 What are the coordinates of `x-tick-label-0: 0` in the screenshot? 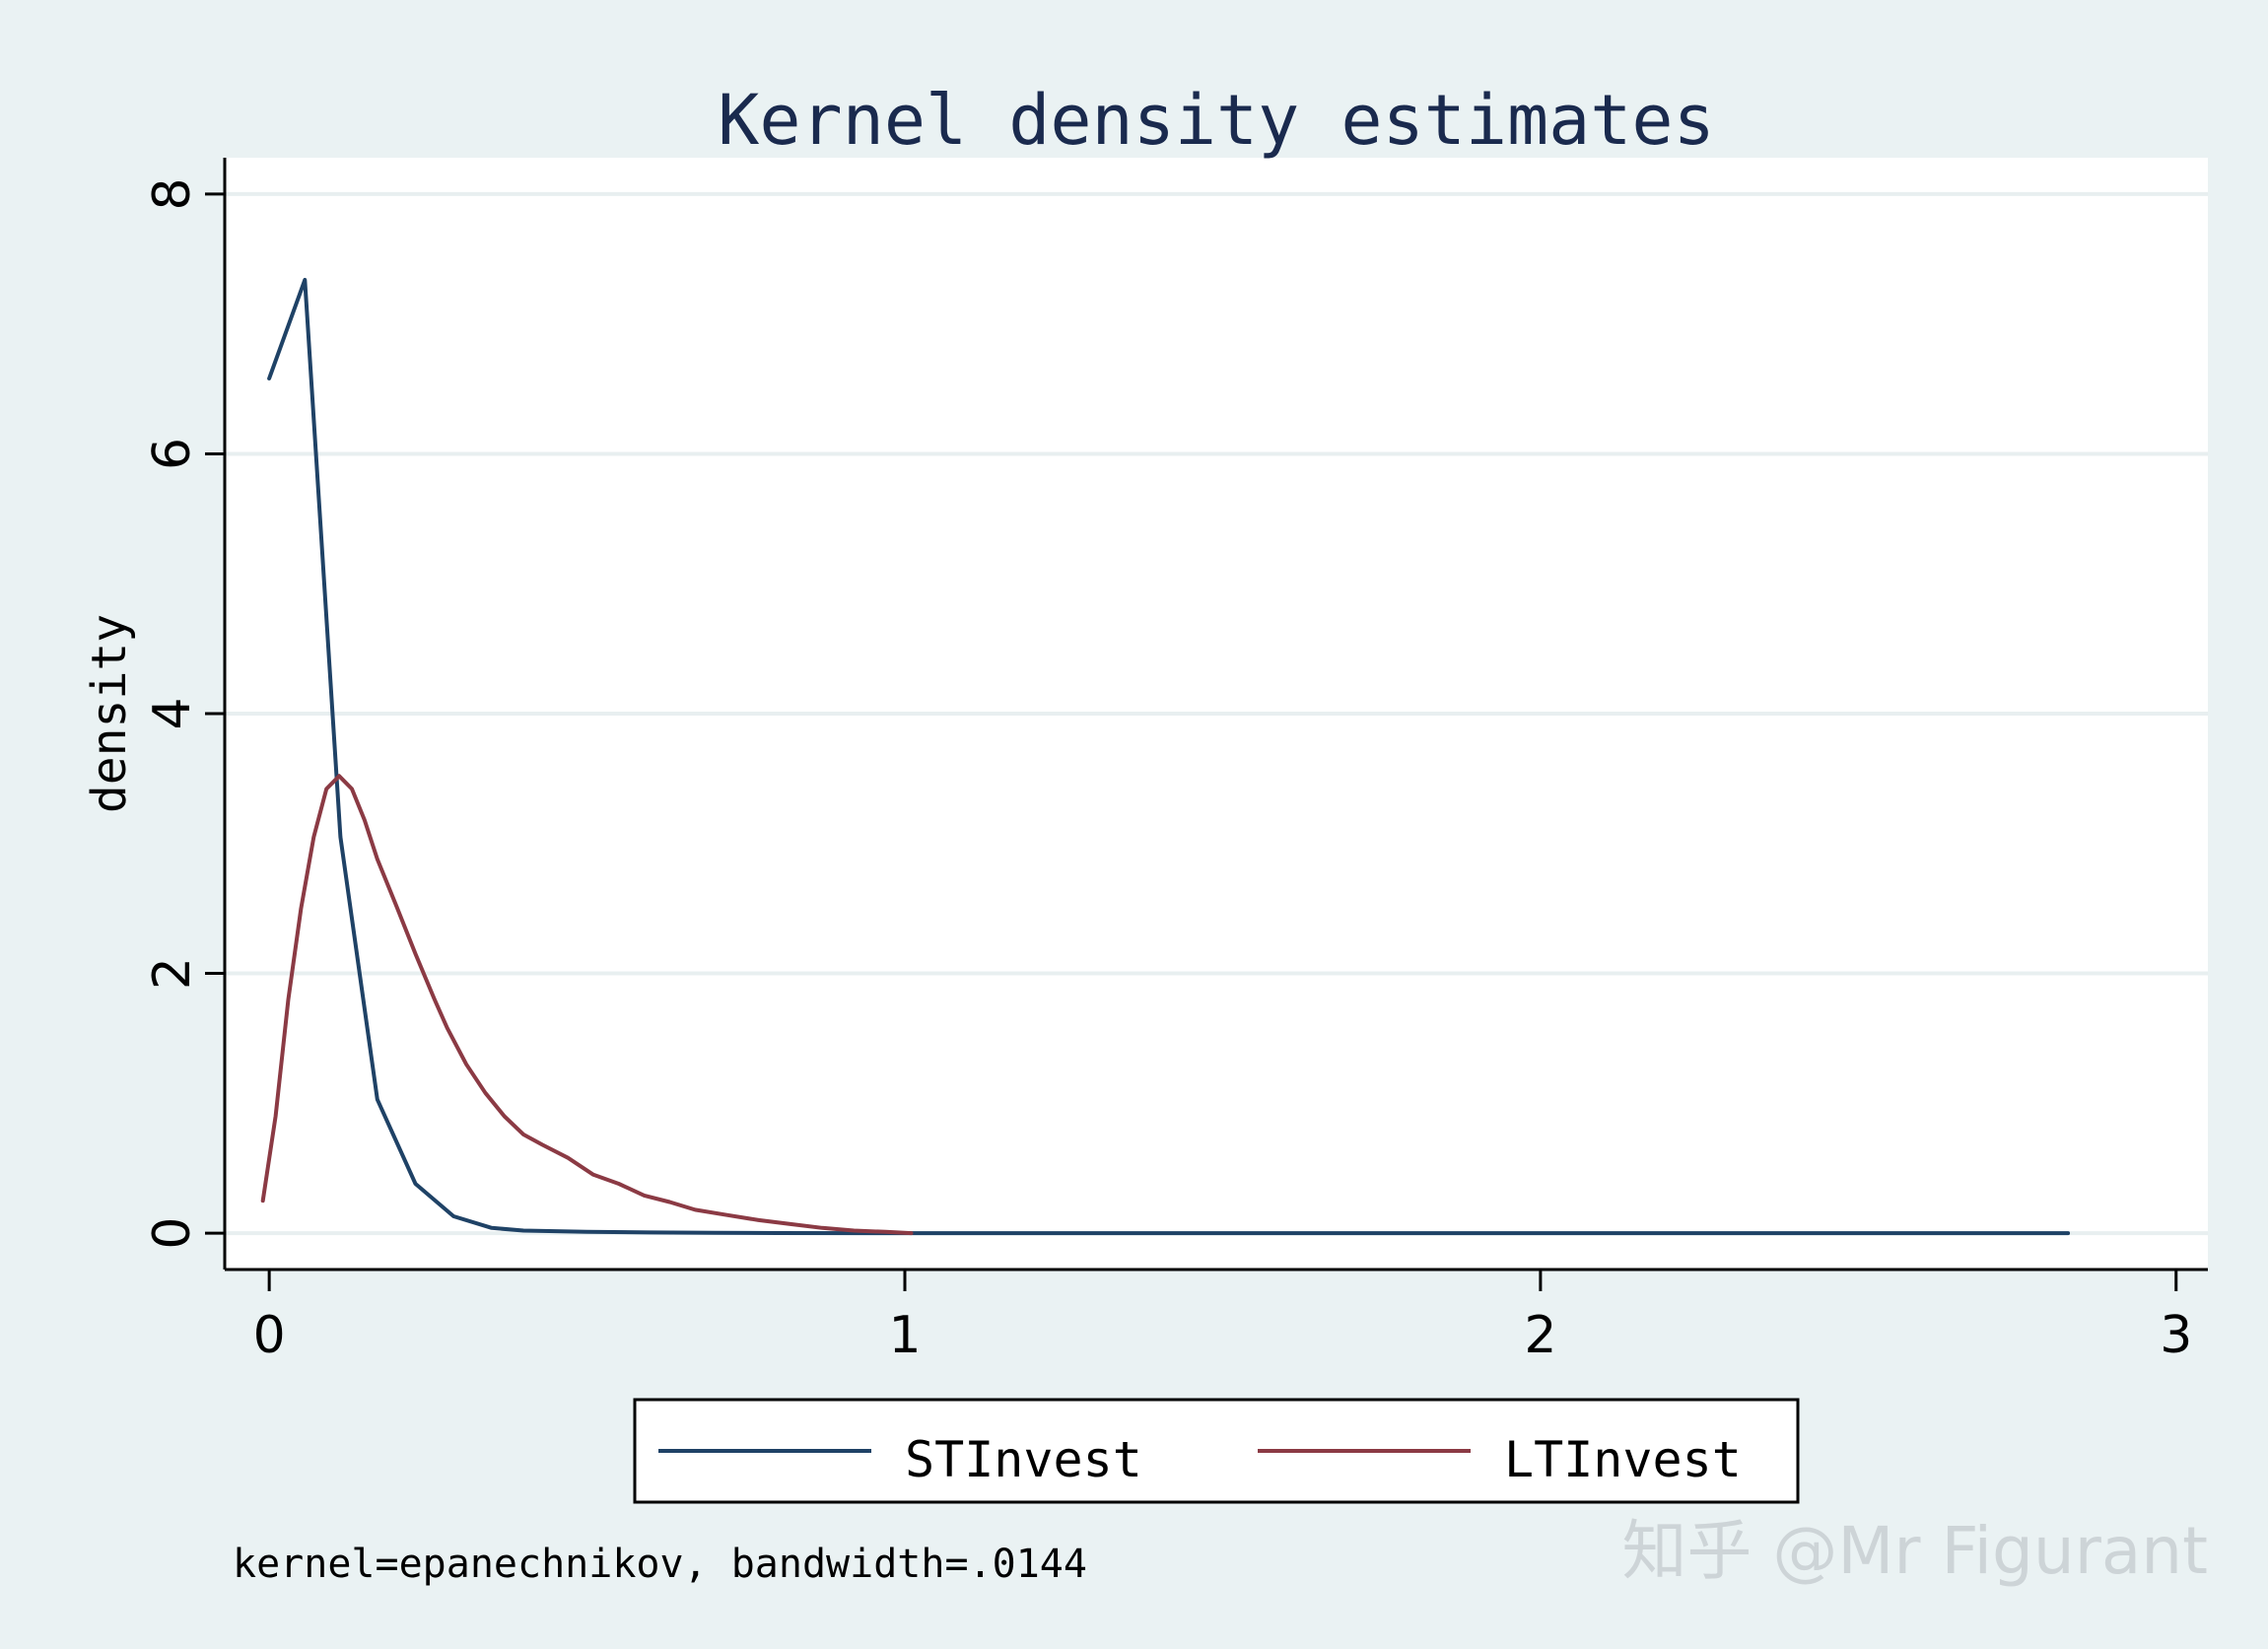 It's located at (269, 1335).